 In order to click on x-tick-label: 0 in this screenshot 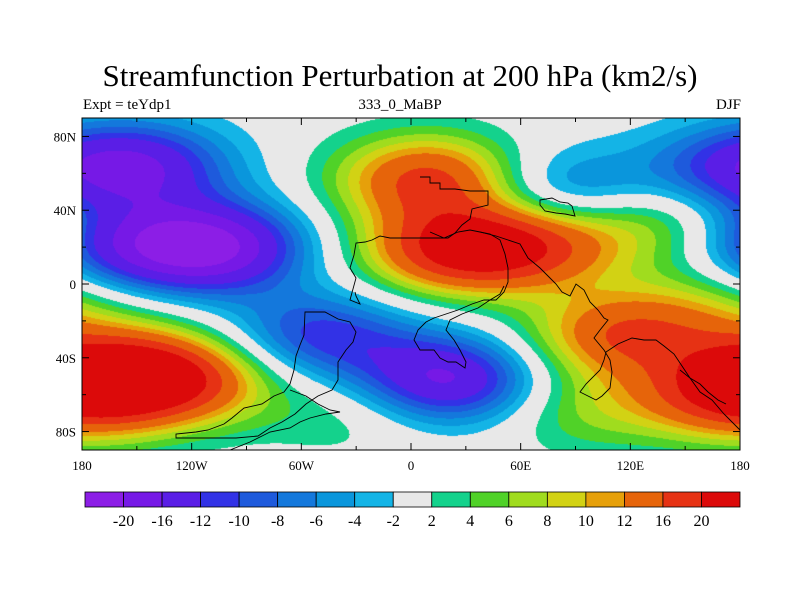, I will do `click(411, 465)`.